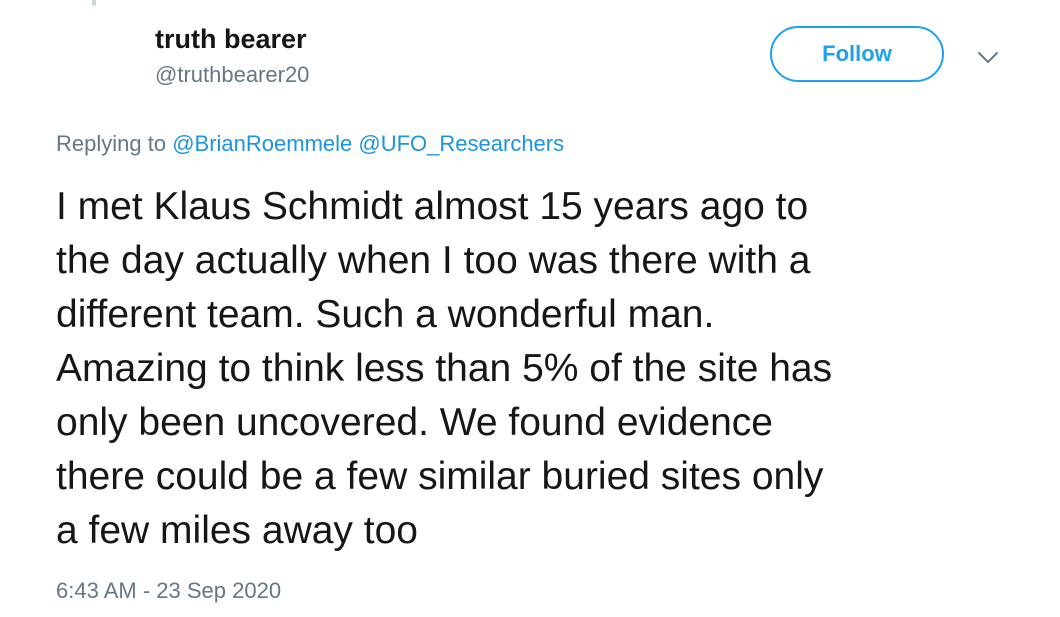 The width and height of the screenshot is (1060, 617). What do you see at coordinates (94, 3) in the screenshot?
I see `thread-connector-line` at bounding box center [94, 3].